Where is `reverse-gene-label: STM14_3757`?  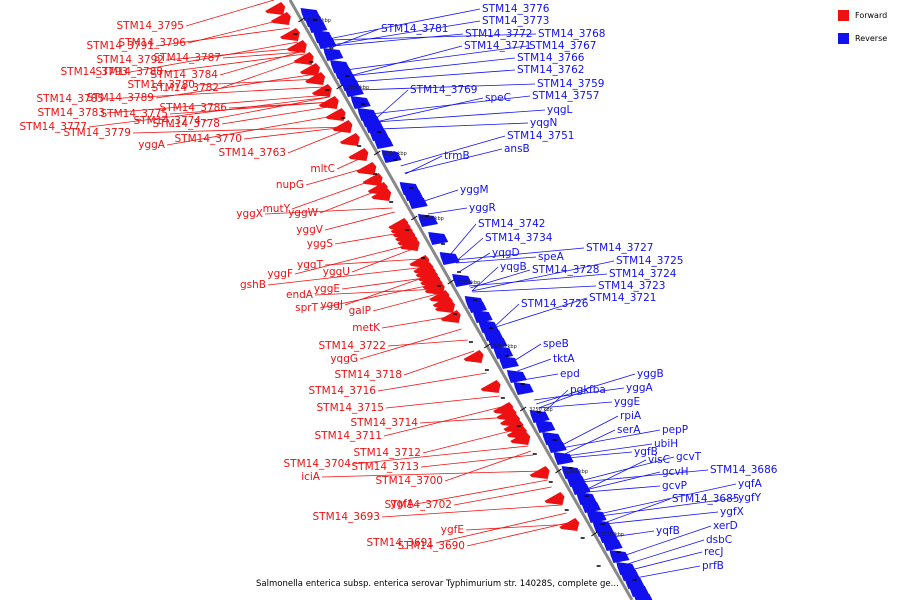 reverse-gene-label: STM14_3757 is located at coordinates (565, 96).